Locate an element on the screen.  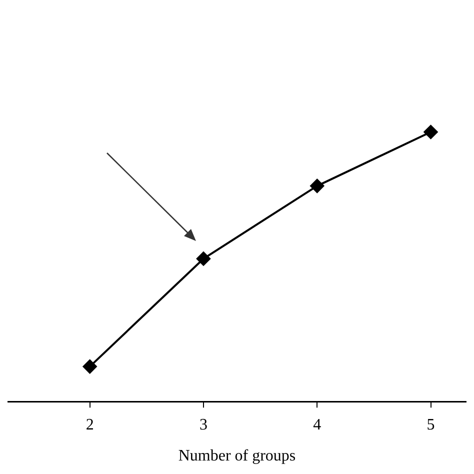
x-axis-title: Number of groups is located at coordinates (237, 456).